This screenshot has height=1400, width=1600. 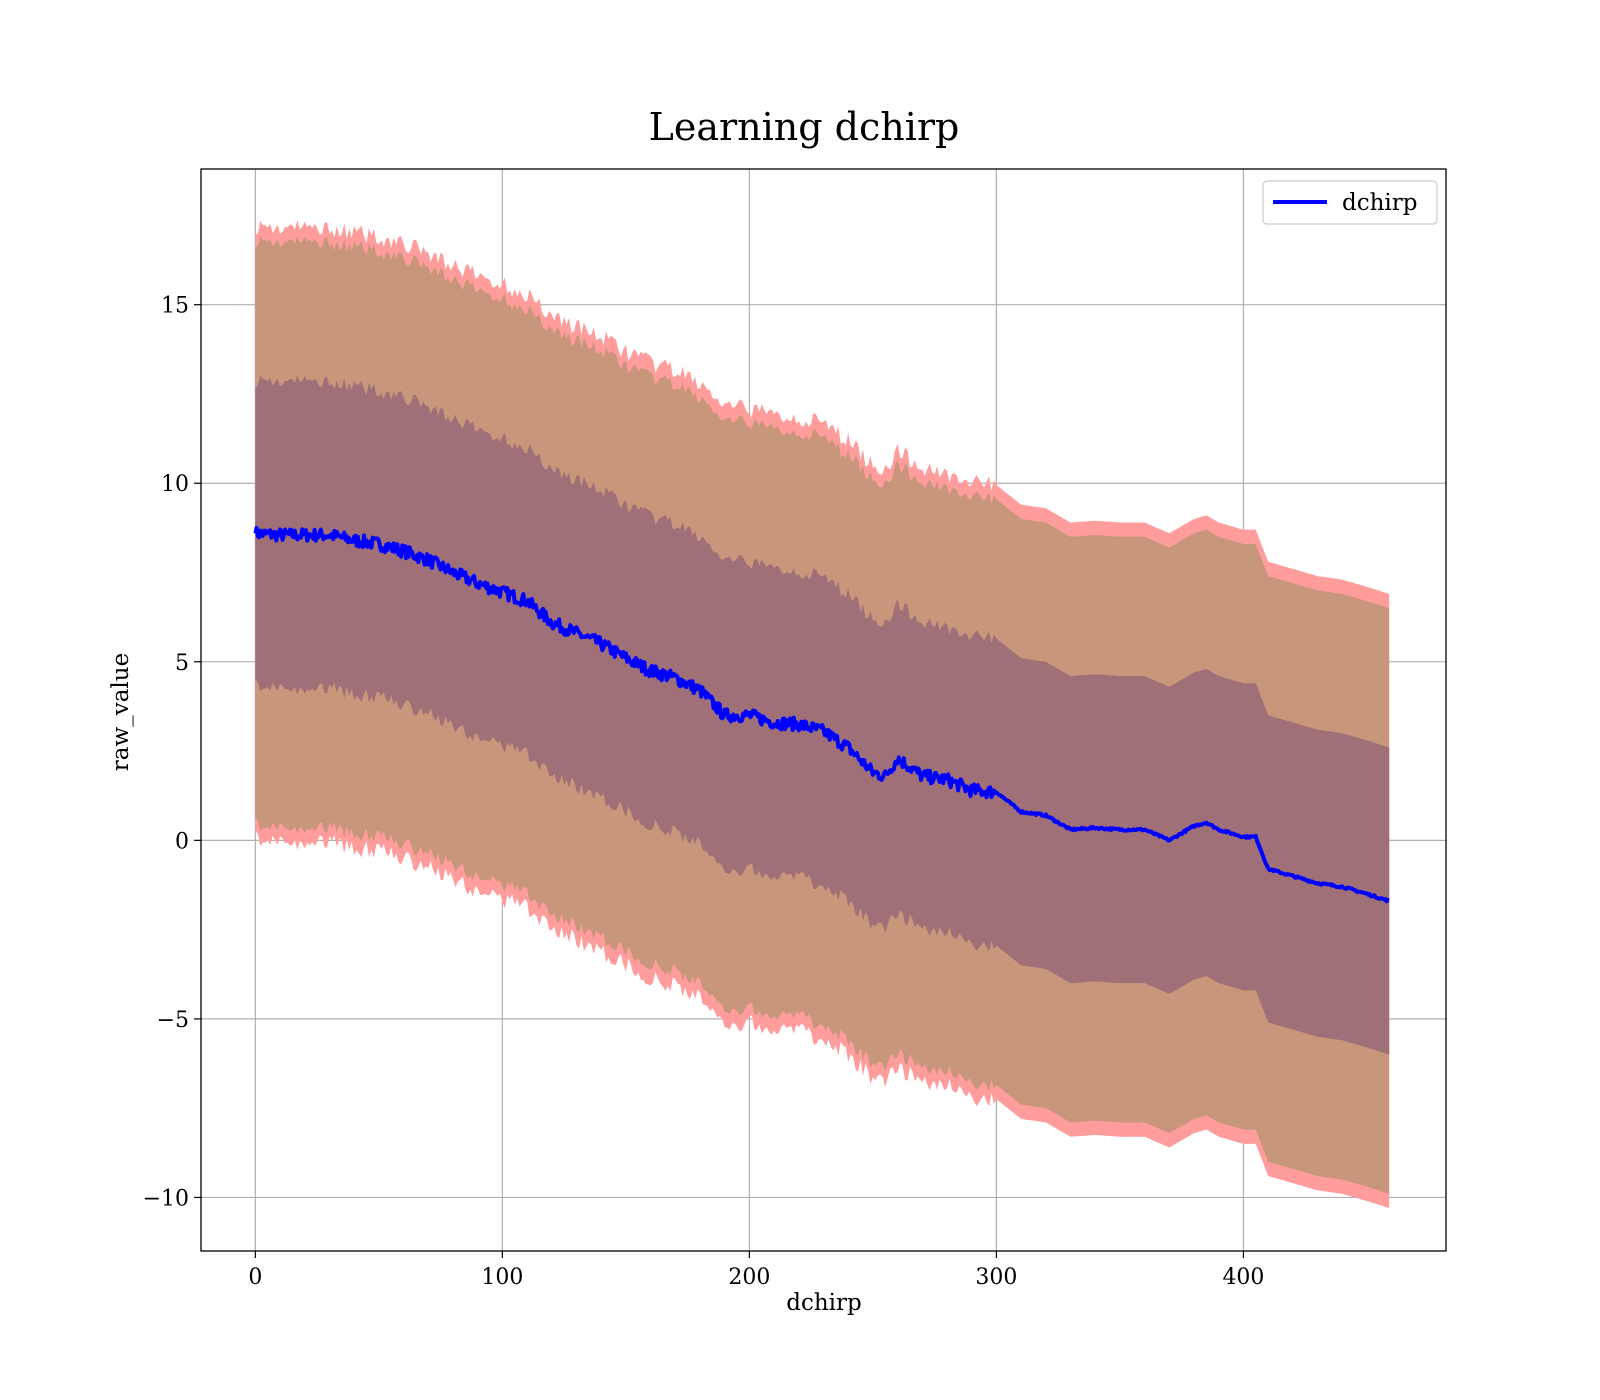 What do you see at coordinates (1243, 1277) in the screenshot?
I see `x-tick-label: 400` at bounding box center [1243, 1277].